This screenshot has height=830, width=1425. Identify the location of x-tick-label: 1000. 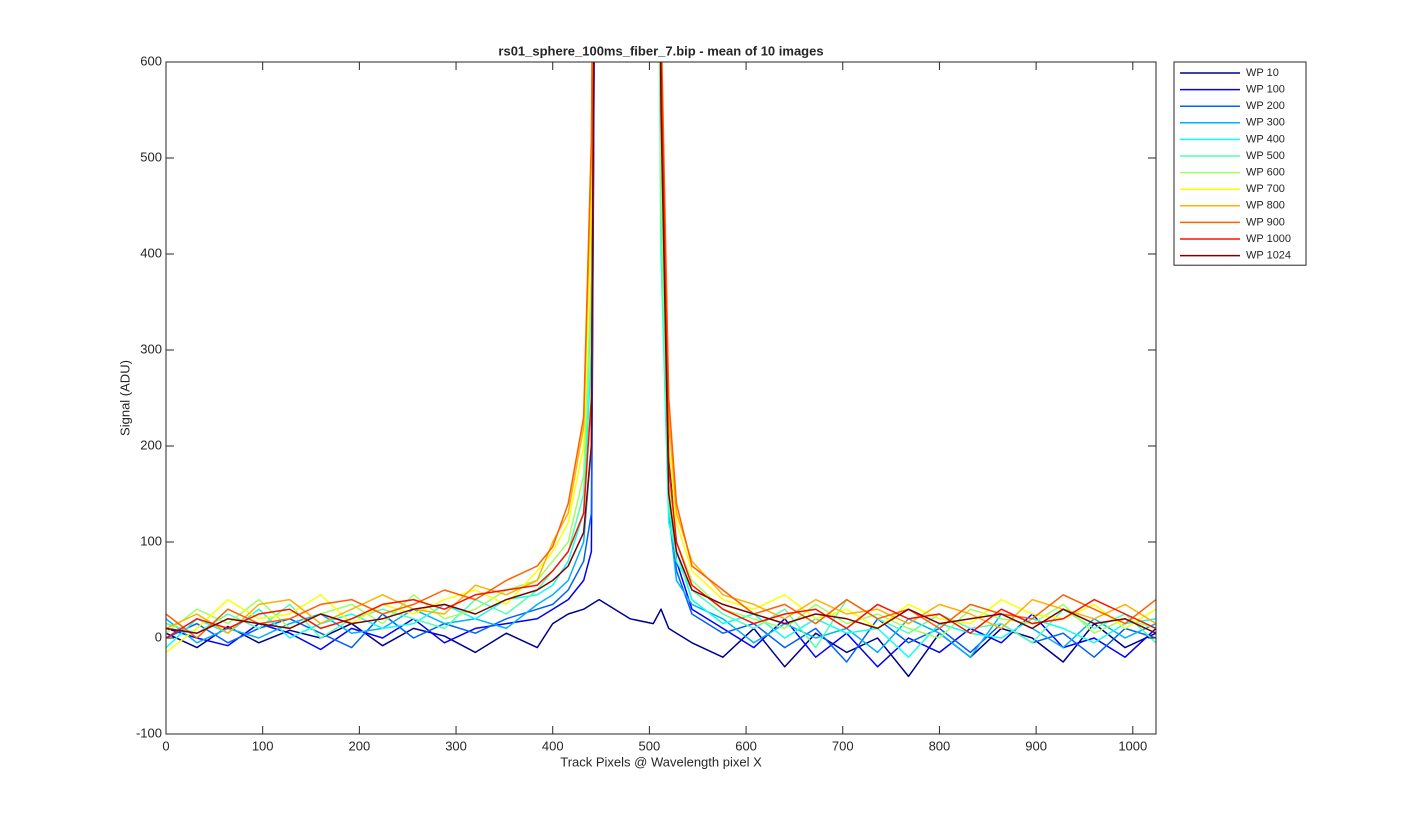
(1132, 745).